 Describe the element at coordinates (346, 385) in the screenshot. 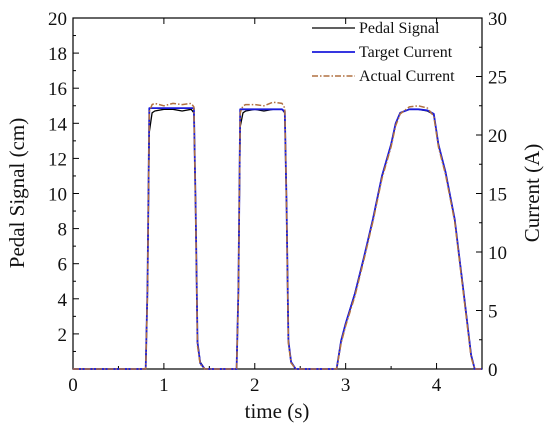

I see `x-tick-label: 3` at that location.